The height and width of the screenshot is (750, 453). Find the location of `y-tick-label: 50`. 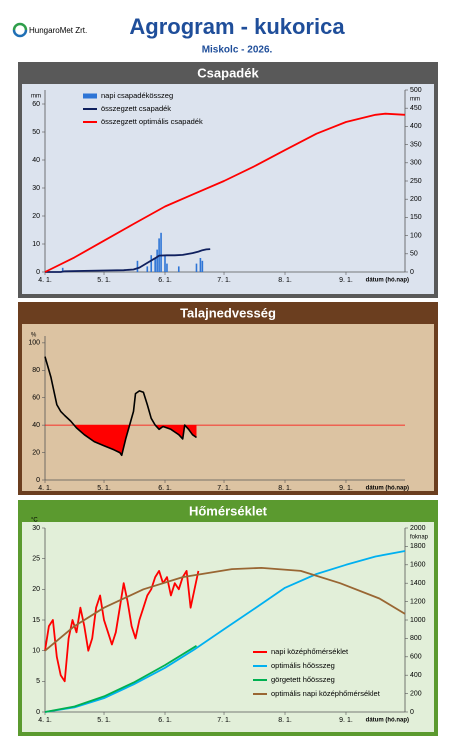

y-tick-label: 50 is located at coordinates (36, 132).